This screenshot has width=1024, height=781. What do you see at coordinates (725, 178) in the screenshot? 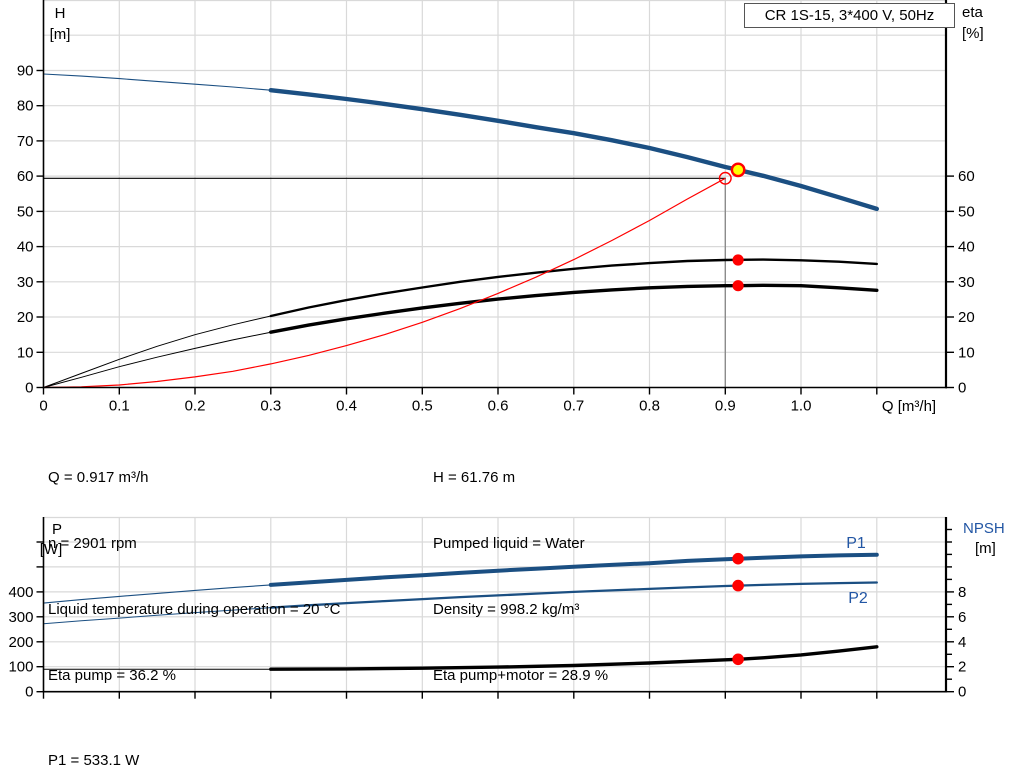
I see `requested-duty-point` at bounding box center [725, 178].